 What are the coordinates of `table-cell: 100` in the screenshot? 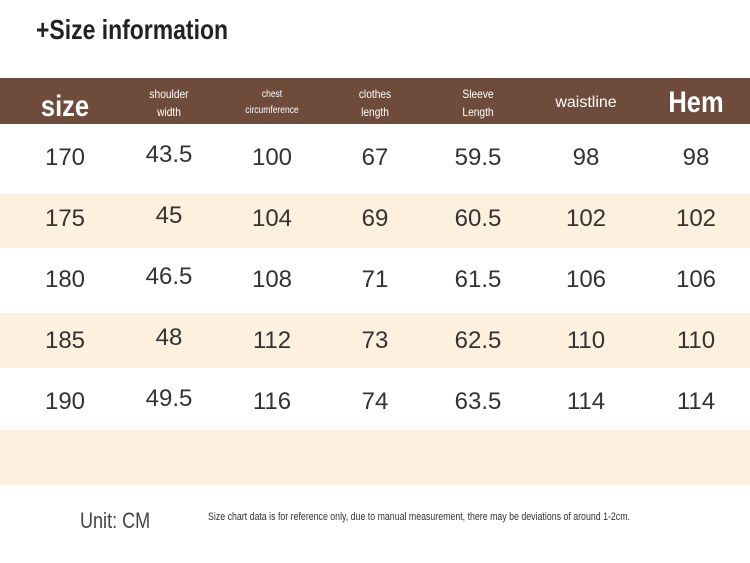 It's located at (272, 157).